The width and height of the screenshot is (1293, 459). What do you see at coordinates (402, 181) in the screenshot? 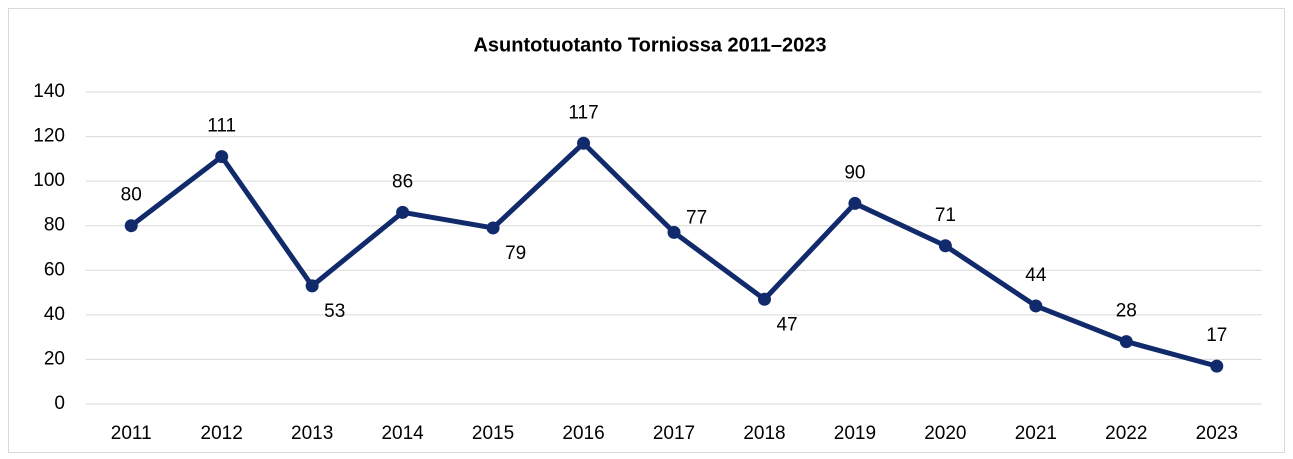
I see `data-label: 86` at bounding box center [402, 181].